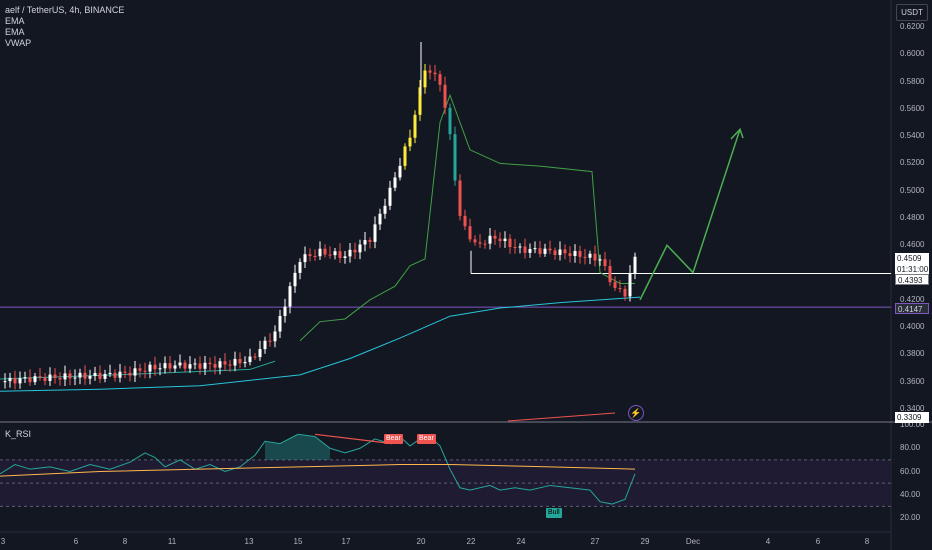  I want to click on currency-button: USDT, so click(912, 12).